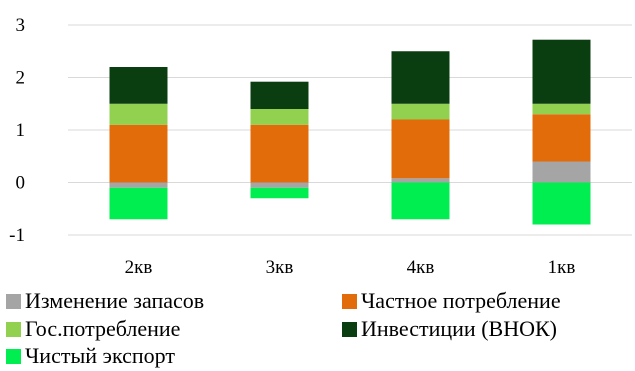  Describe the element at coordinates (17, 235) in the screenshot. I see `y-tick-label: -1` at that location.